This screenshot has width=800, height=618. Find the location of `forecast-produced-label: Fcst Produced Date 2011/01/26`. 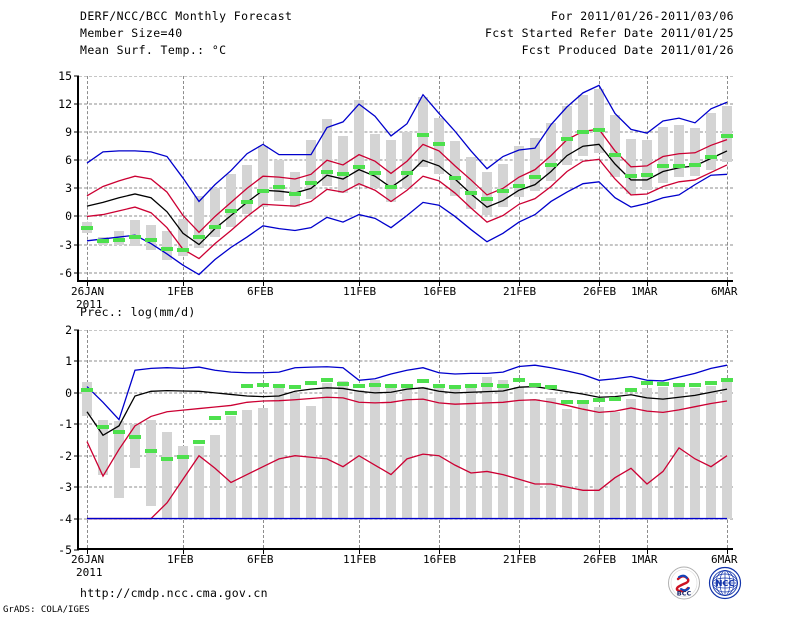

forecast-produced-label: Fcst Produced Date 2011/01/26 is located at coordinates (627, 50).